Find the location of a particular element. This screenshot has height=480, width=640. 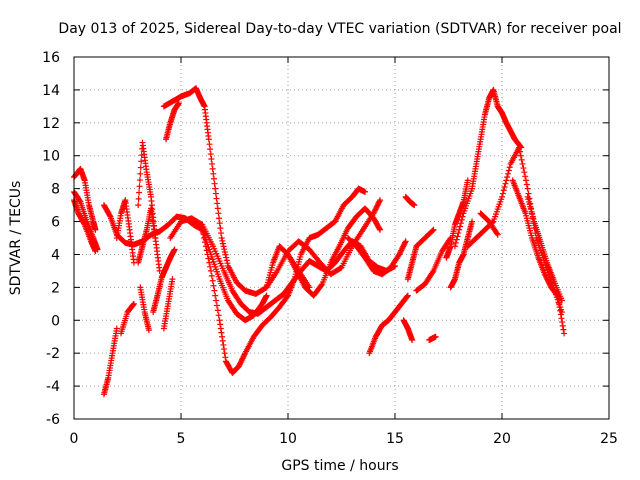

x-tick-label: 20 is located at coordinates (502, 439).